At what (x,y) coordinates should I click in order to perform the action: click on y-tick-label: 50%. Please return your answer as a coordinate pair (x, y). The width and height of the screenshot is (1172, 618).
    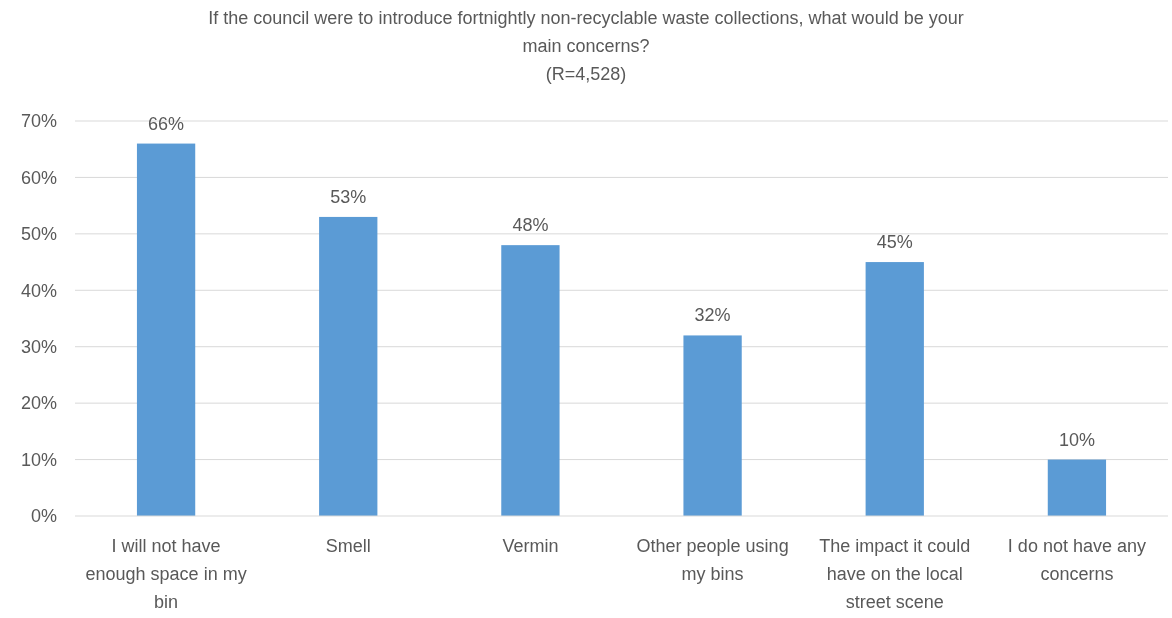
    Looking at the image, I should click on (38, 234).